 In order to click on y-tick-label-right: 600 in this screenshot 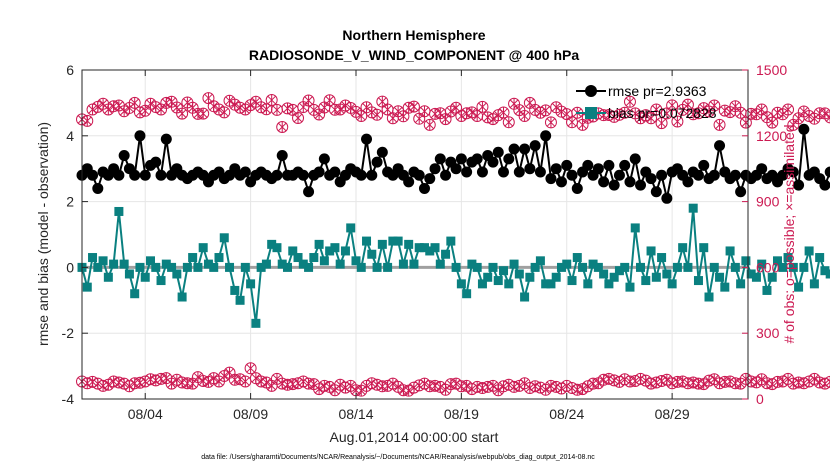, I will do `click(768, 267)`.